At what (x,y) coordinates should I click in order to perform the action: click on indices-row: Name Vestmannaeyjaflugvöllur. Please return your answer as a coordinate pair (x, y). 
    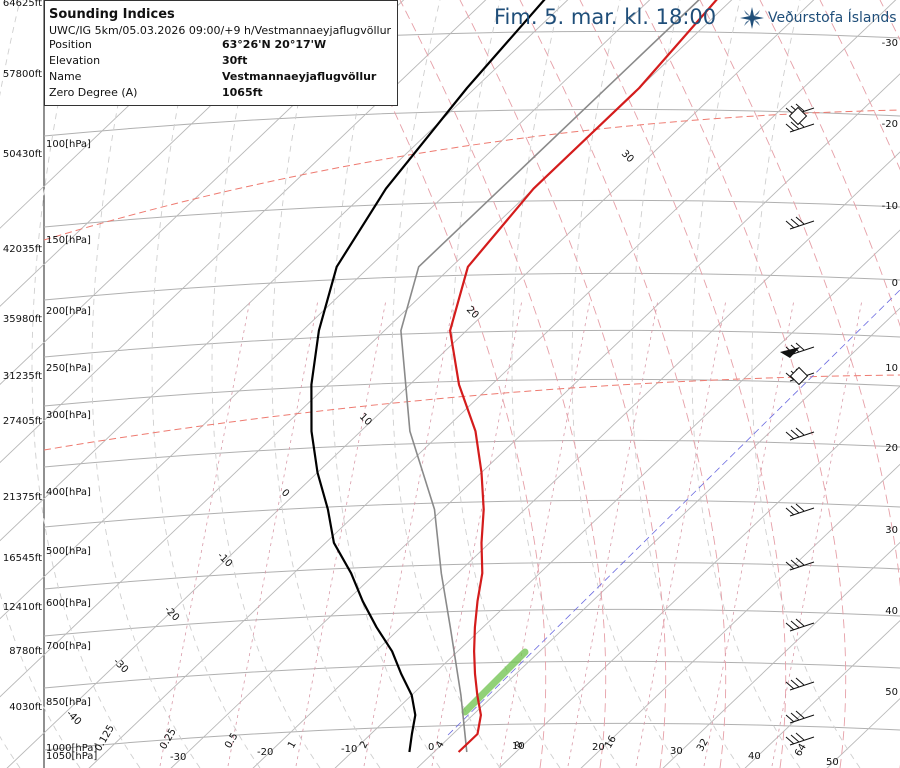
    Looking at the image, I should click on (221, 77).